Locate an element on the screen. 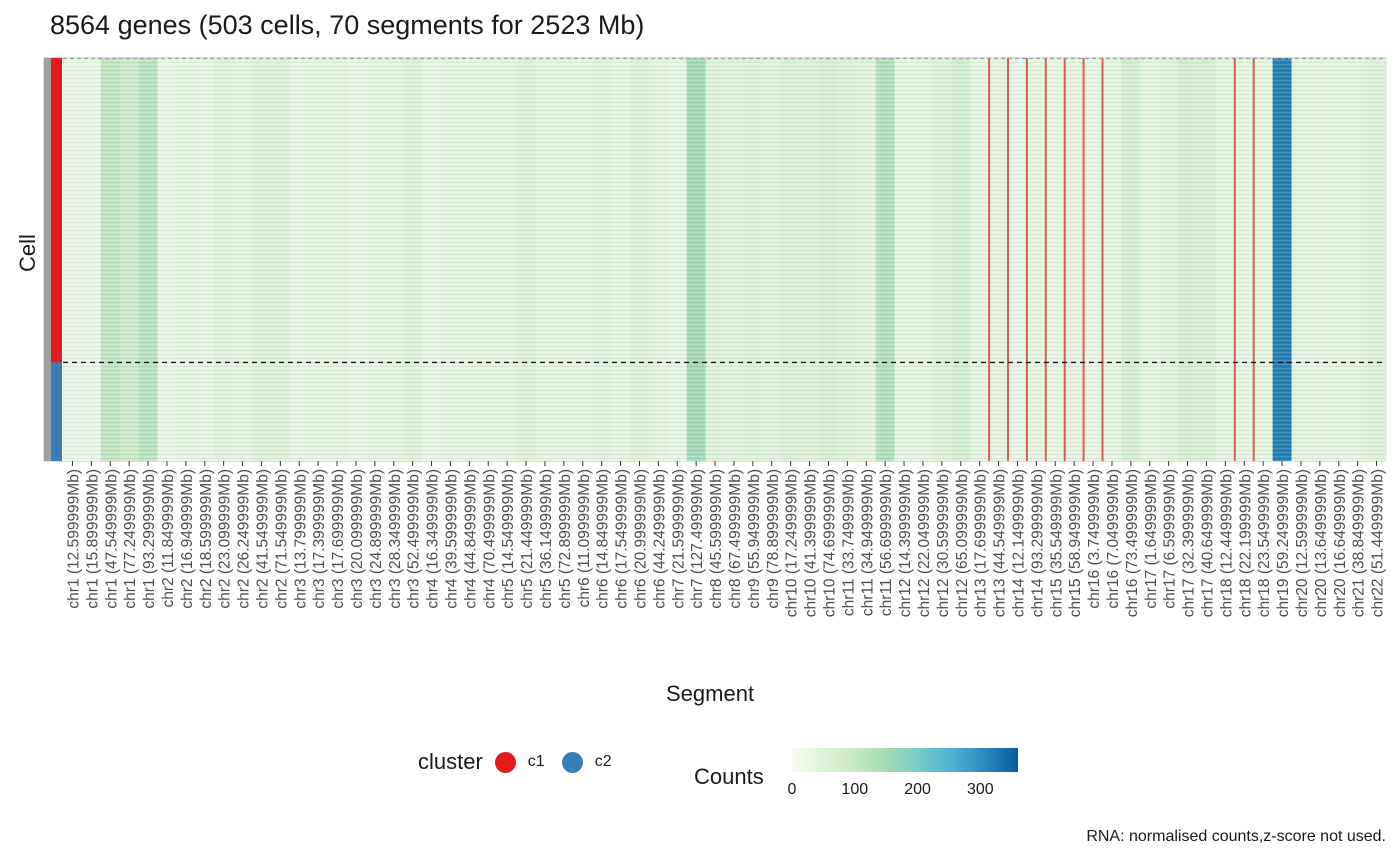 This screenshot has width=1400, height=866. x-tick-label: chr1 (77.249999Mb) is located at coordinates (130, 539).